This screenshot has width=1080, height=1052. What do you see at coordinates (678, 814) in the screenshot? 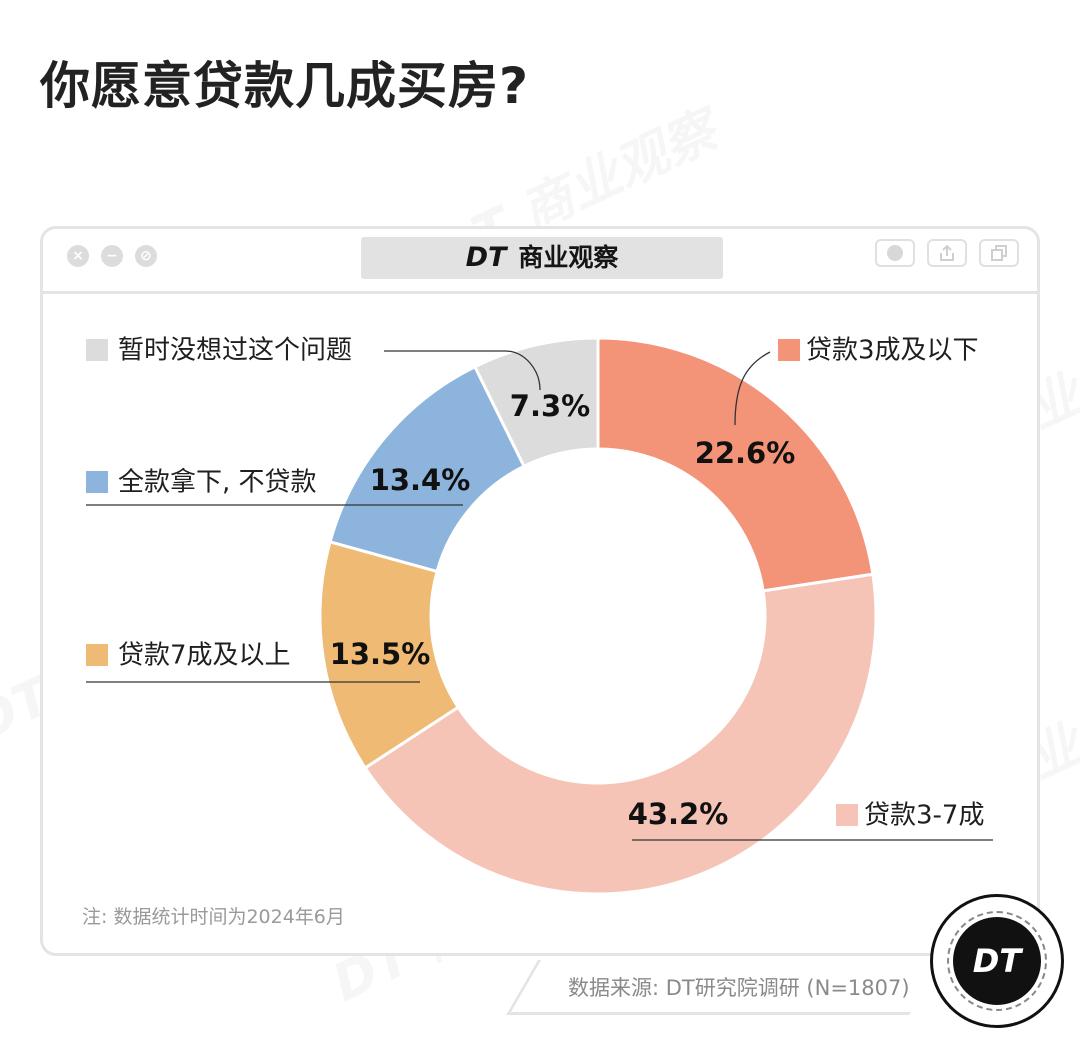
I see `slice-value-label: 43.2%` at bounding box center [678, 814].